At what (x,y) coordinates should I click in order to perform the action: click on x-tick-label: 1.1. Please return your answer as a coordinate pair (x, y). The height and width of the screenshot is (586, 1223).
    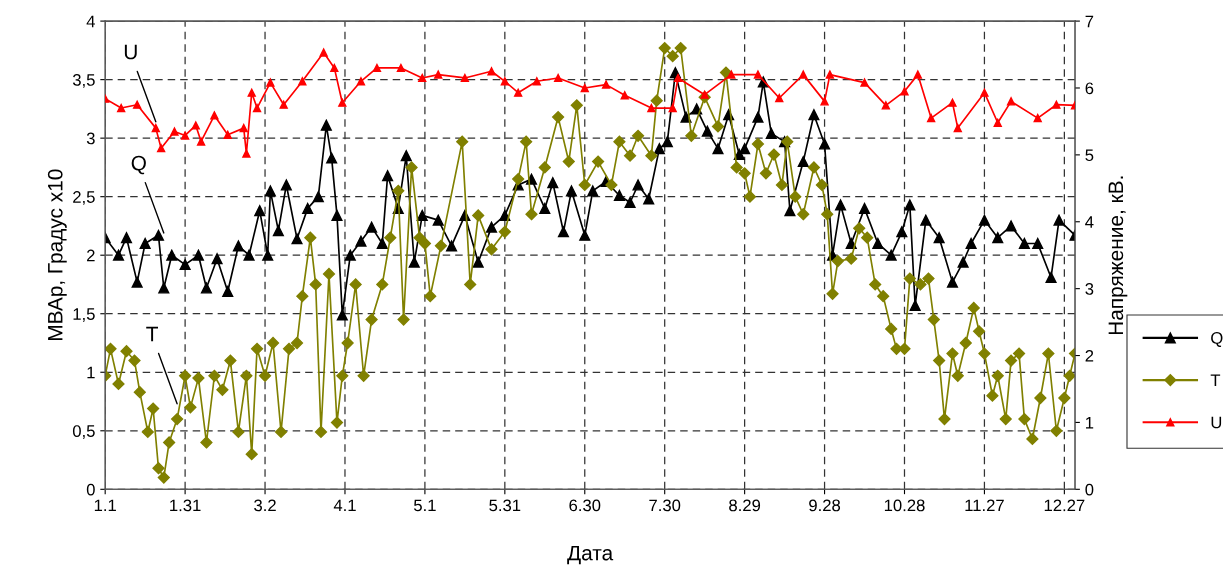
    Looking at the image, I should click on (105, 505).